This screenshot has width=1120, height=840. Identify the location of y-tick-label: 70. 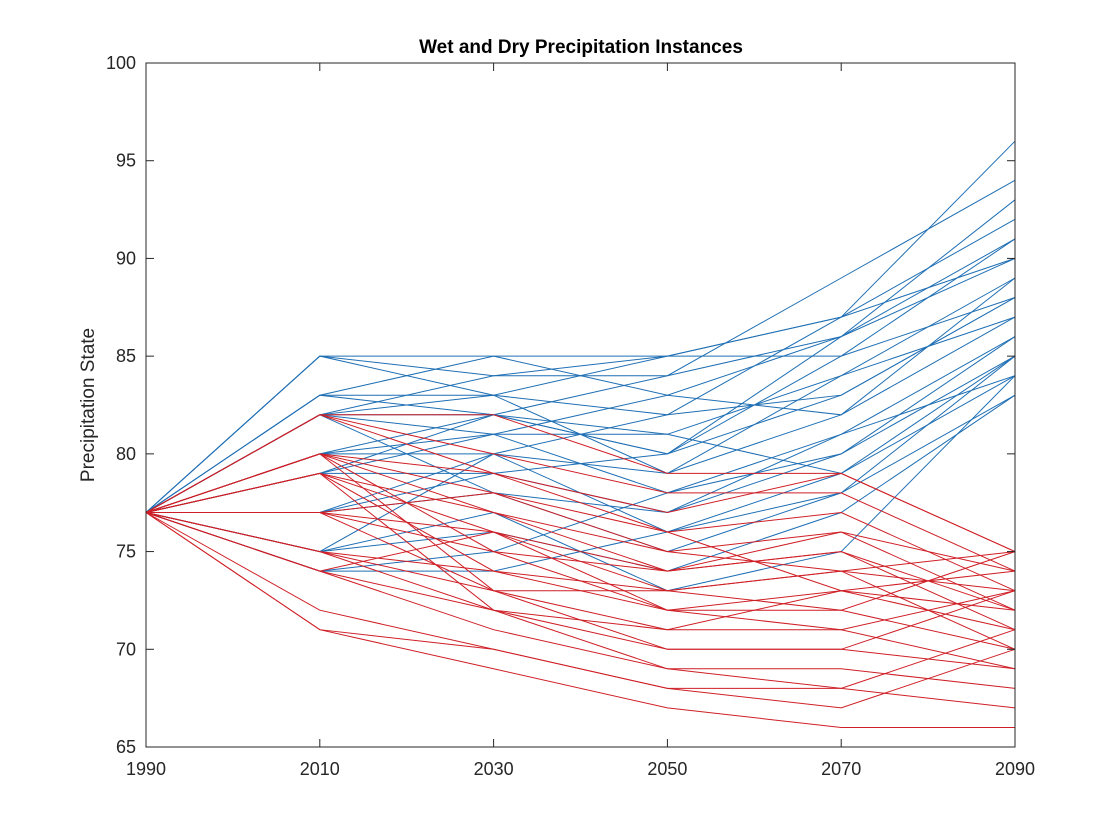
(126, 649).